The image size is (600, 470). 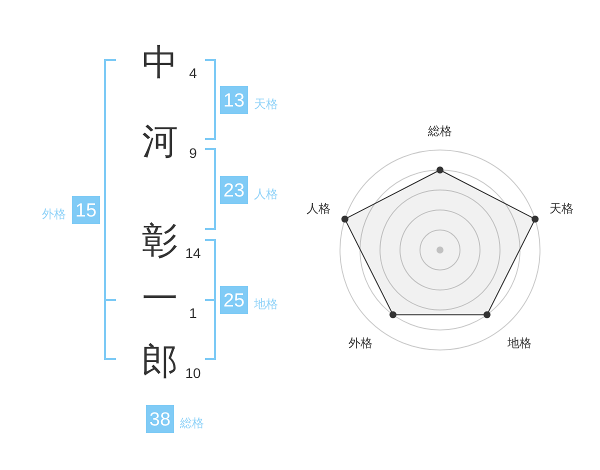 I want to click on fortune-name: 外格, so click(x=54, y=214).